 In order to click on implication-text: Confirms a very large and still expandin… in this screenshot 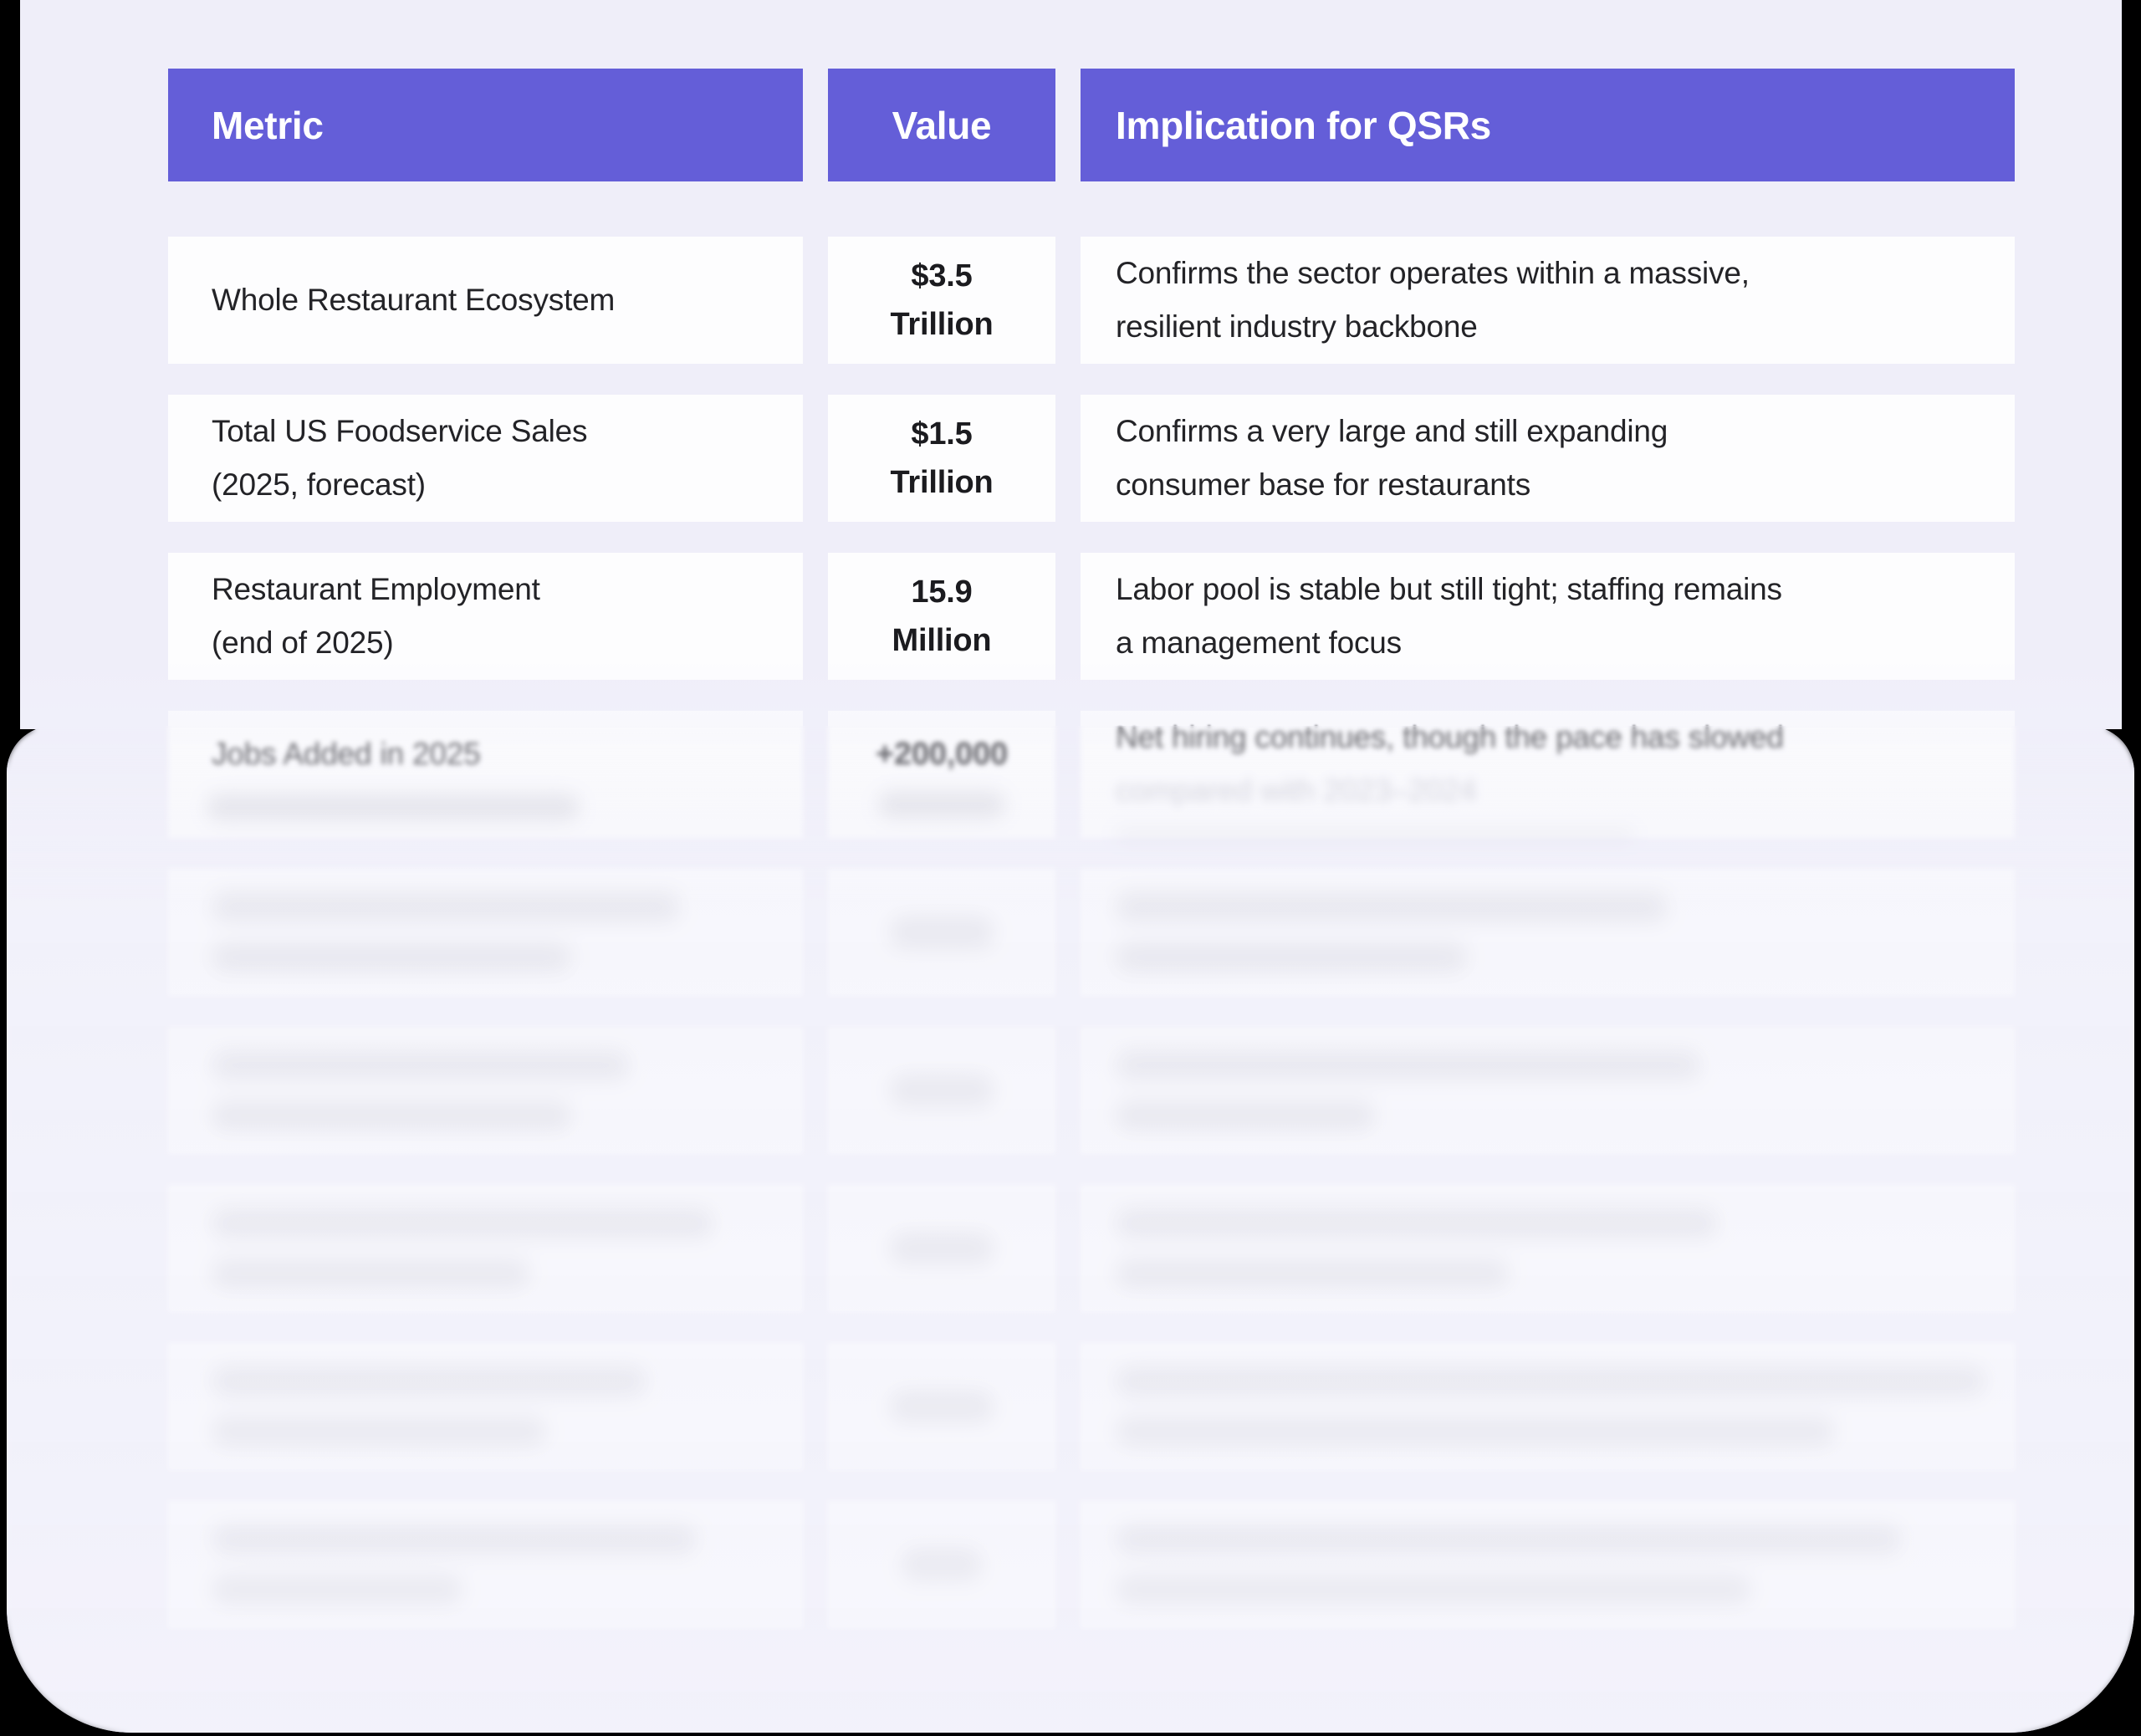, I will do `click(1392, 431)`.